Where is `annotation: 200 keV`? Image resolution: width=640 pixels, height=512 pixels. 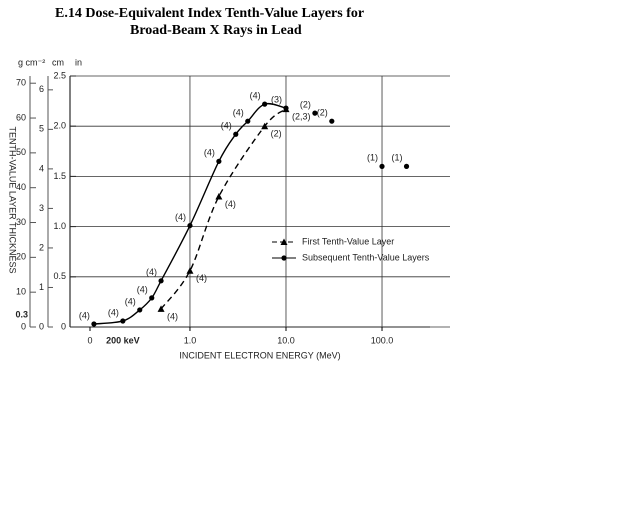 annotation: 200 keV is located at coordinates (123, 340).